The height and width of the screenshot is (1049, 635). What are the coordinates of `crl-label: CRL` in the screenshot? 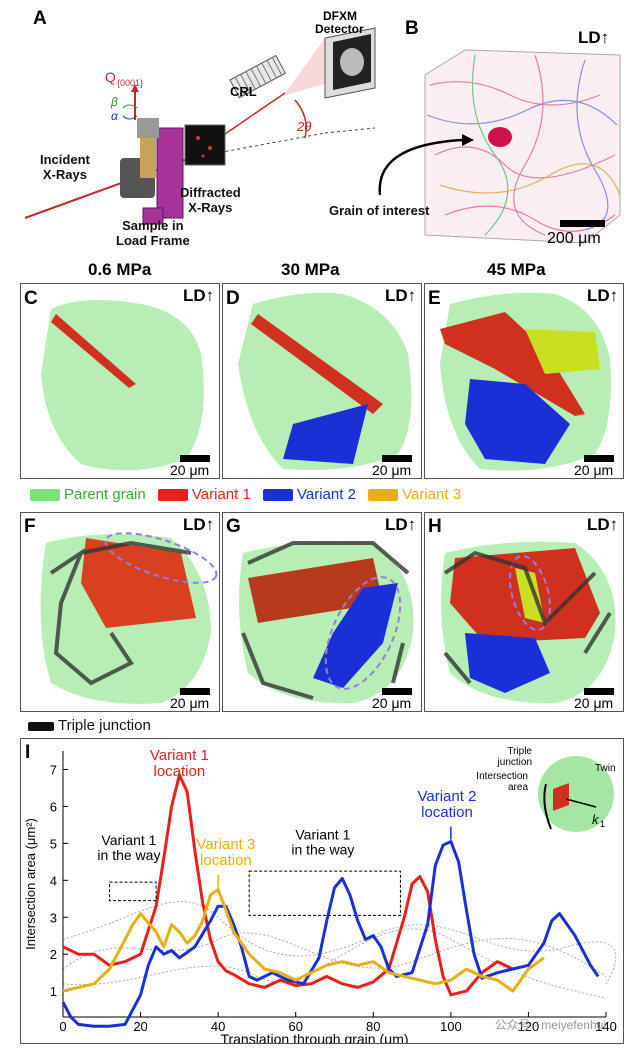 It's located at (243, 91).